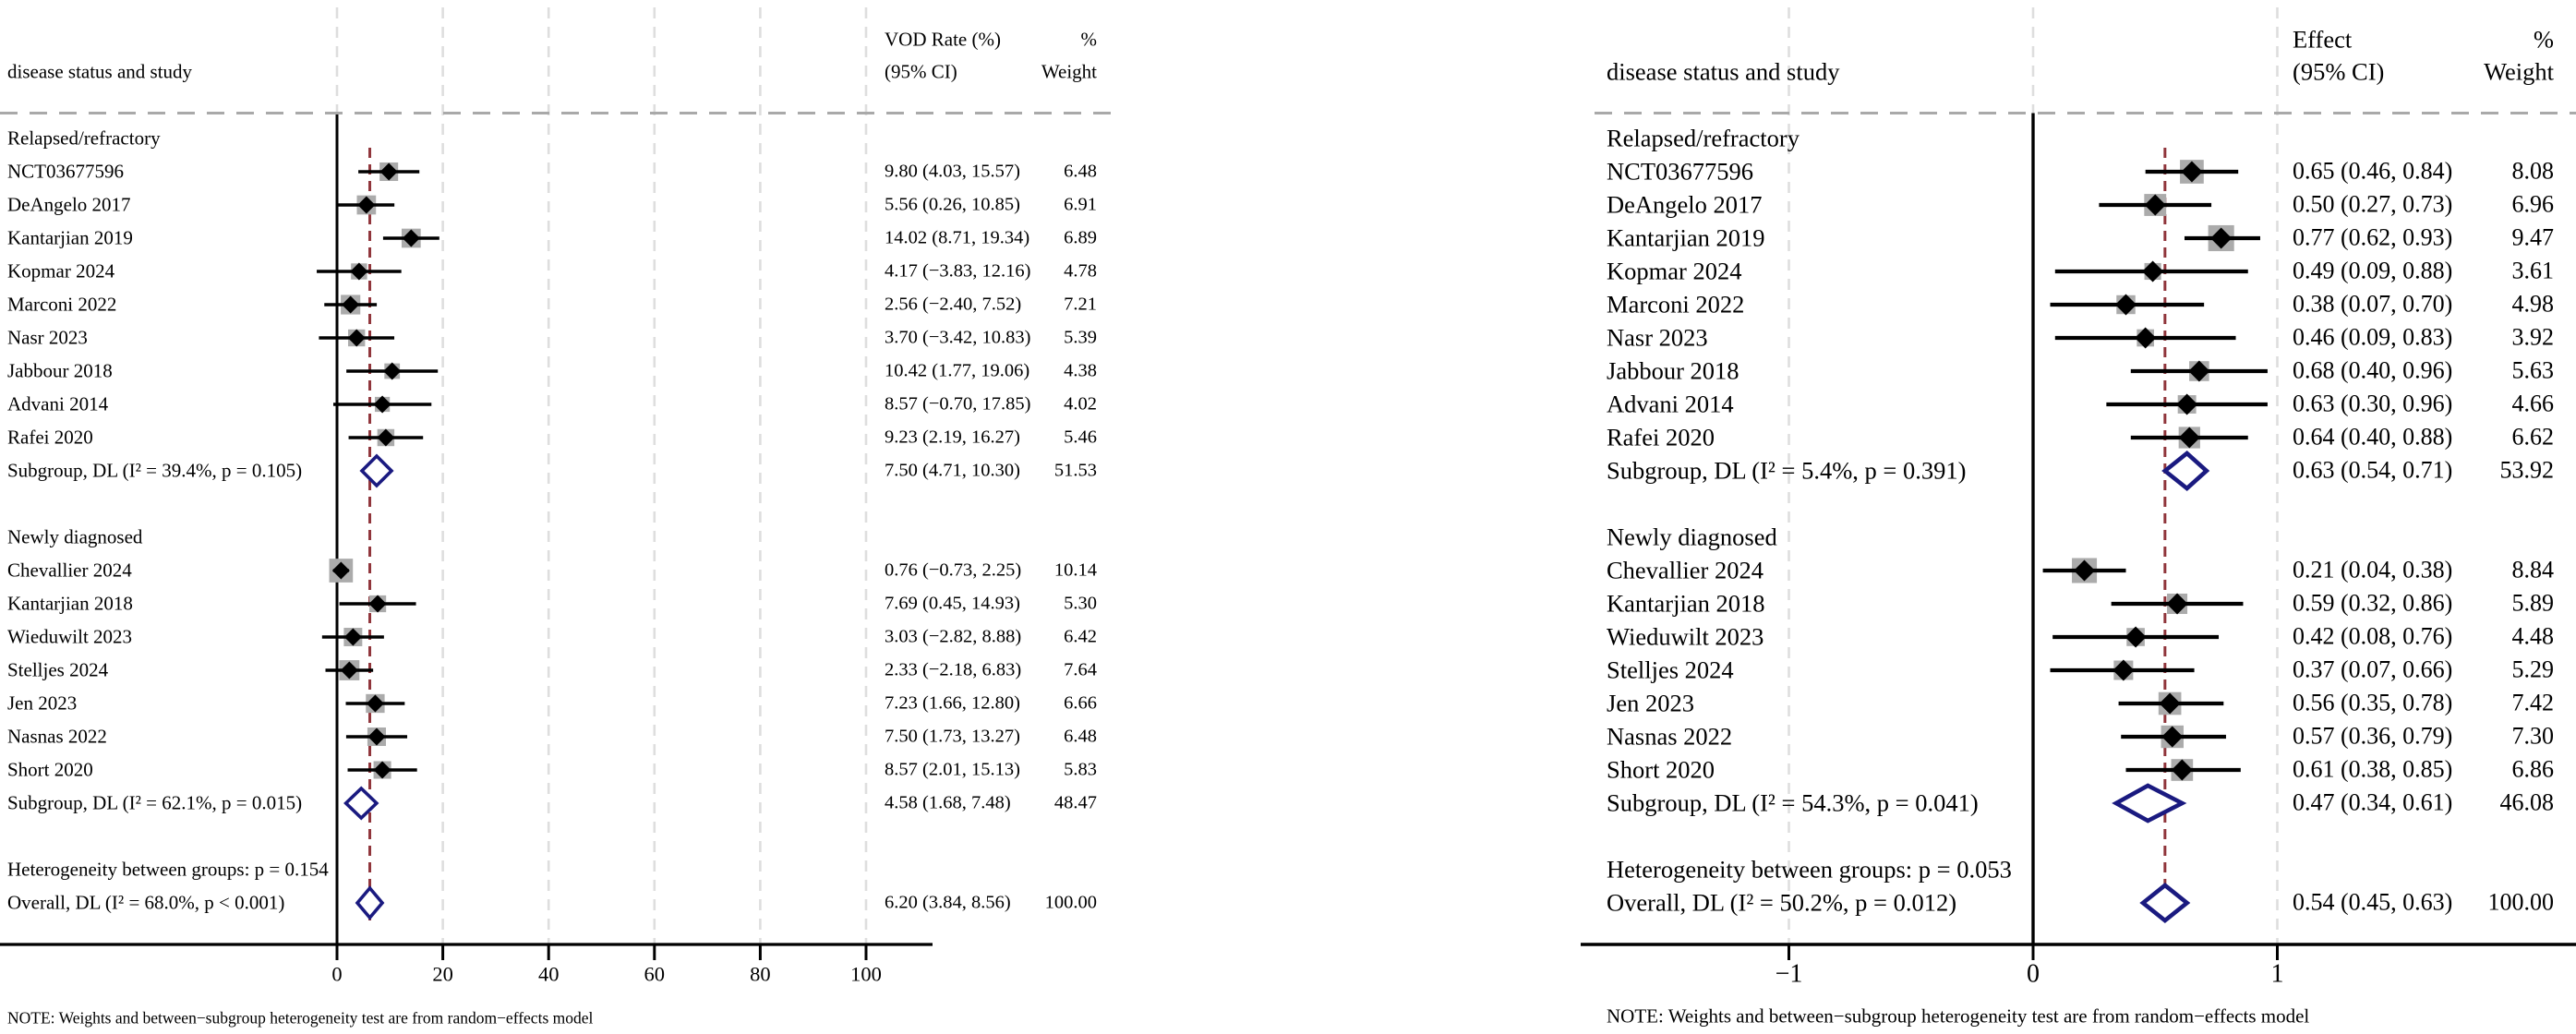 This screenshot has height=1034, width=2576. Describe the element at coordinates (1069, 71) in the screenshot. I see `left-weight-column-header: Weight` at that location.